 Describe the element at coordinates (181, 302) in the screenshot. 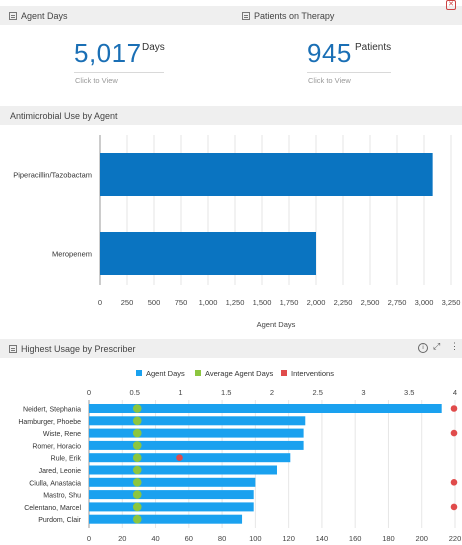

I see `x-tick-label: 750` at that location.